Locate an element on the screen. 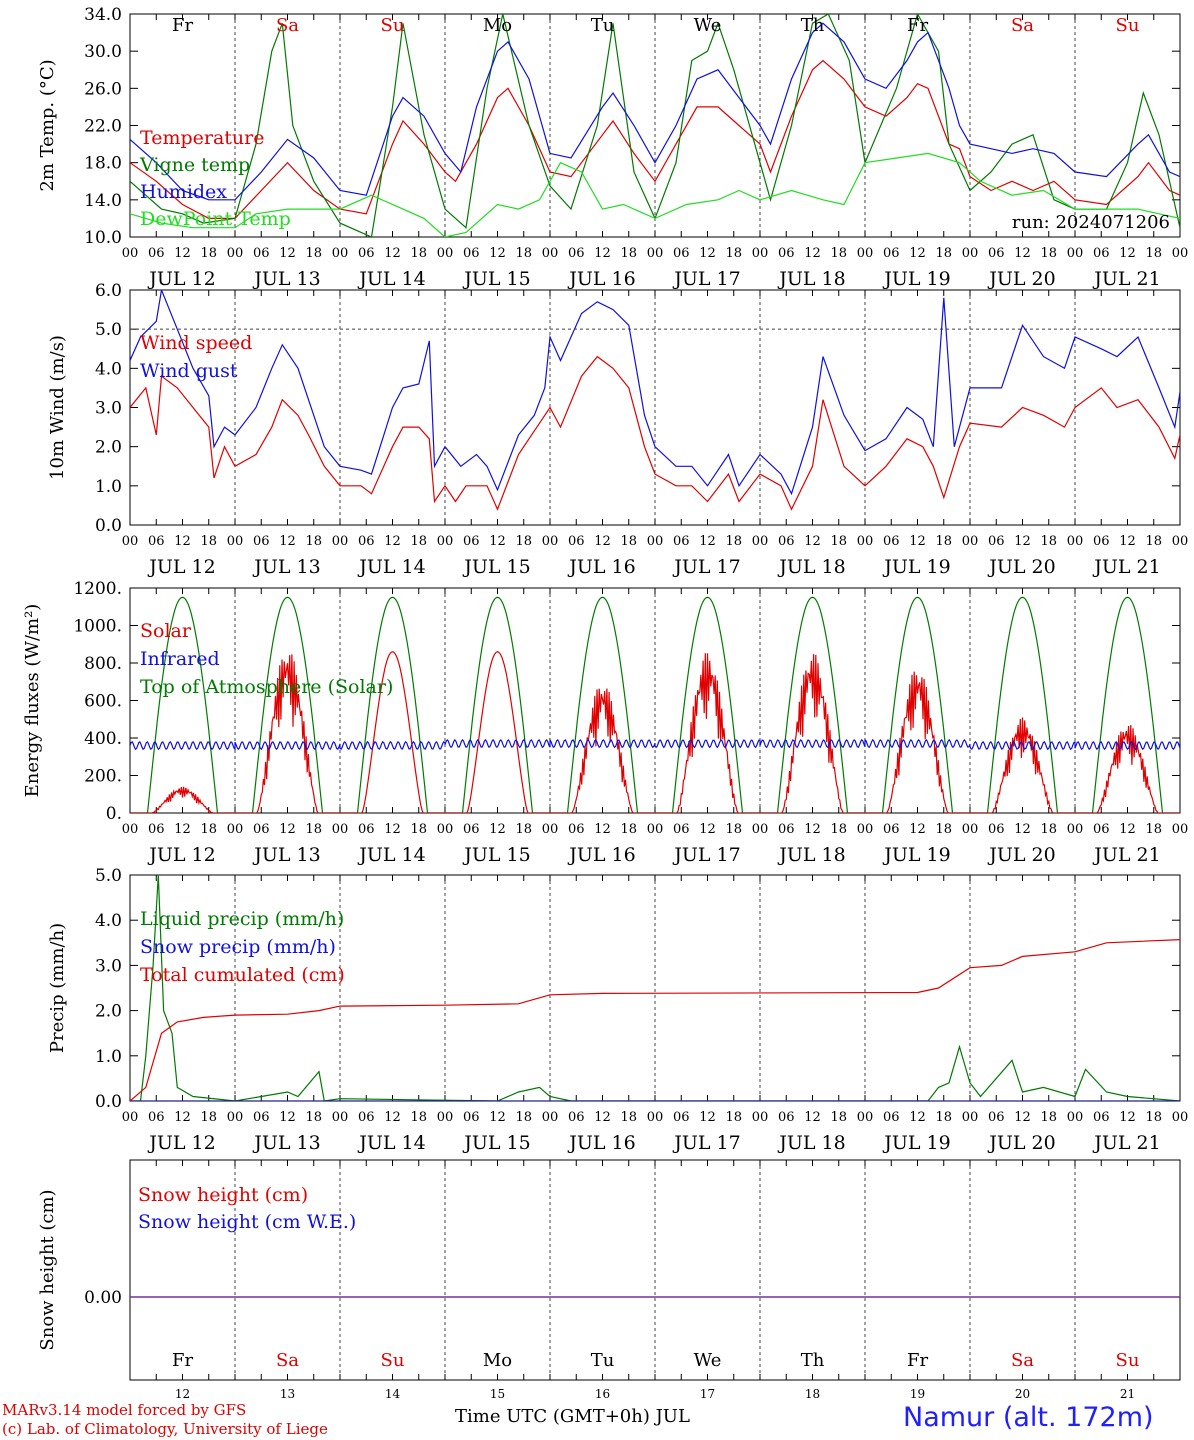 This screenshot has width=1194, height=1440. legend-entry: Snow height (cm W.E.) is located at coordinates (247, 1222).